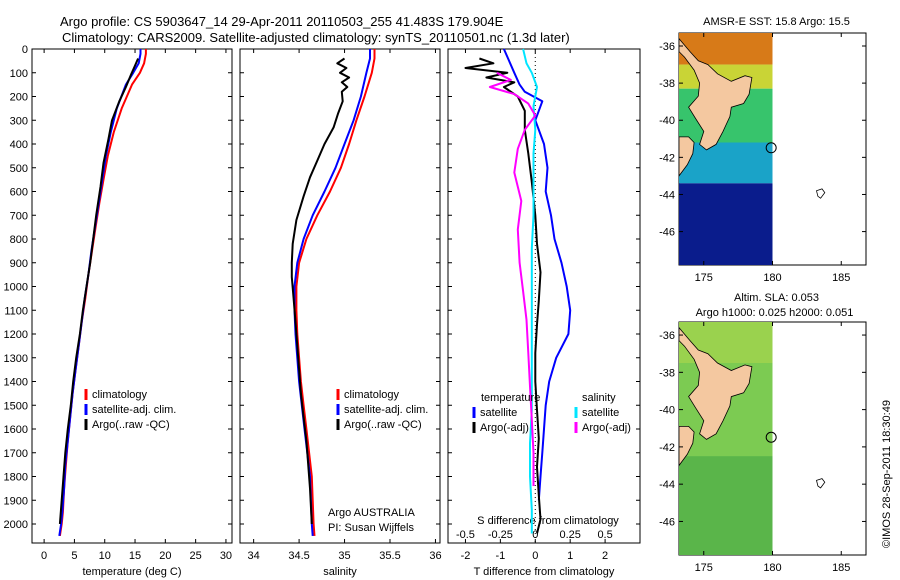 The width and height of the screenshot is (900, 580). Describe the element at coordinates (569, 535) in the screenshot. I see `s-tick-label: 0.25` at that location.